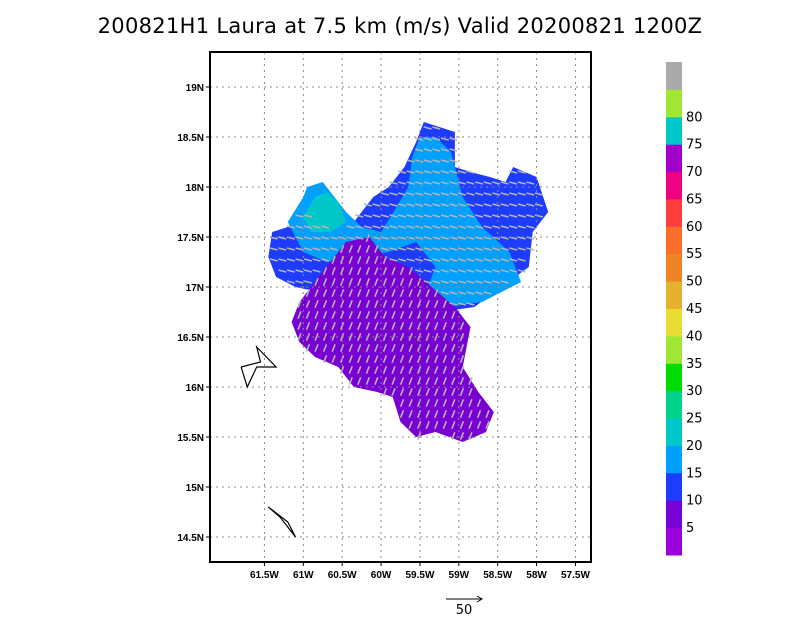 Image resolution: width=800 pixels, height=618 pixels. What do you see at coordinates (195, 488) in the screenshot?
I see `y-tick-label: 15N` at bounding box center [195, 488].